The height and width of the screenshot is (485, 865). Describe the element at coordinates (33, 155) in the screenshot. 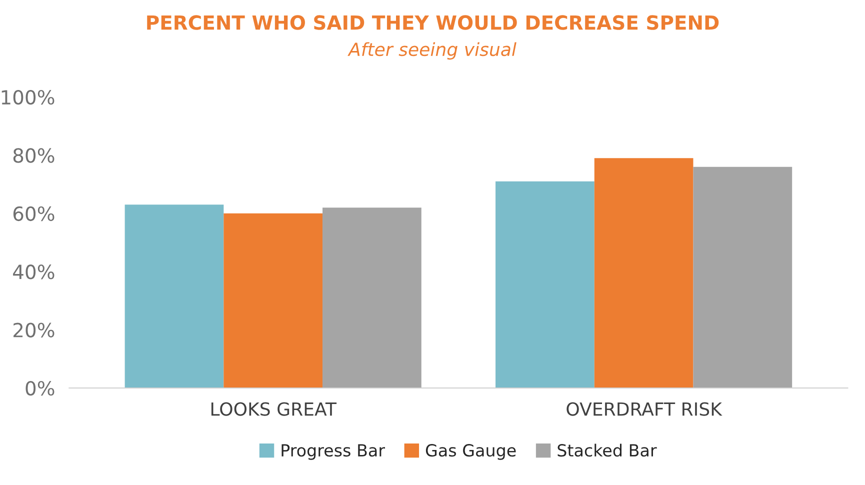

I see `y-tick-label: 80%` at that location.